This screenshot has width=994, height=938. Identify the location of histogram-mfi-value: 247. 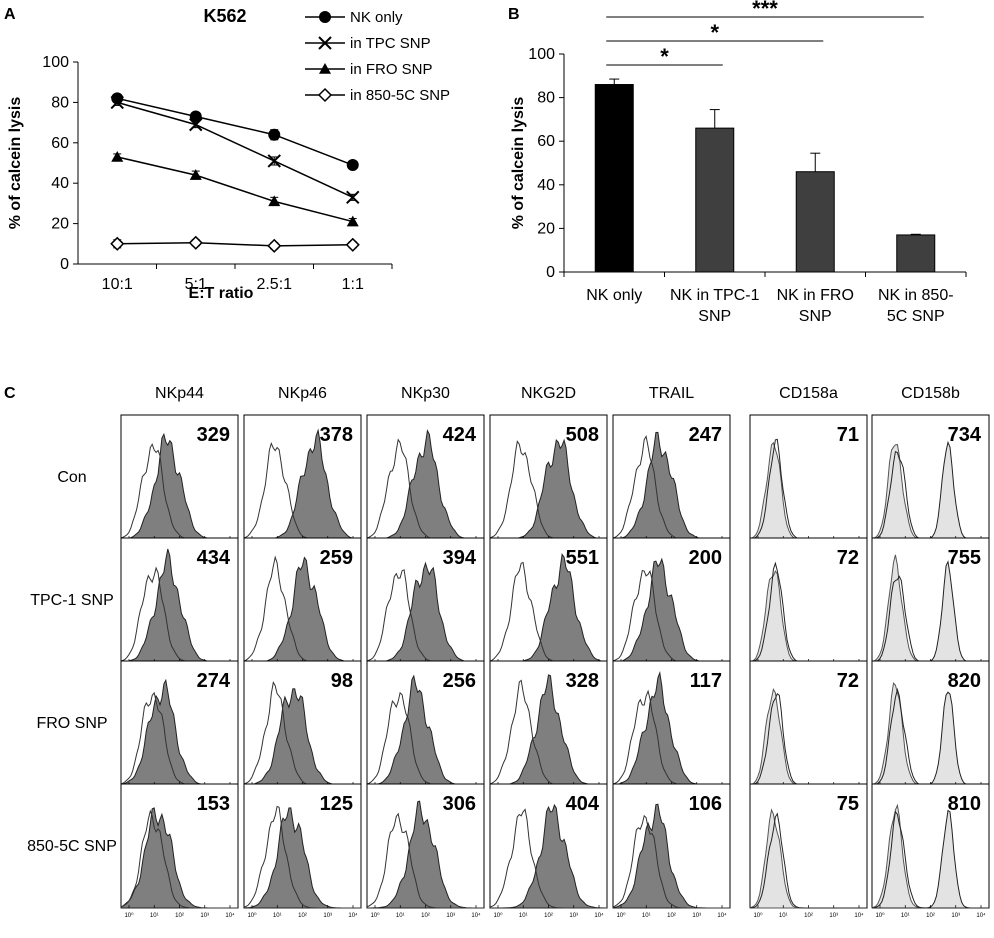
(705, 435).